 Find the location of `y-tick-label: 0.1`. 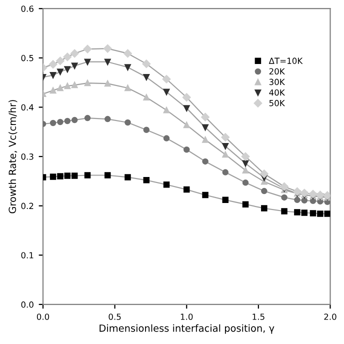

y-tick-label: 0.1 is located at coordinates (27, 255).